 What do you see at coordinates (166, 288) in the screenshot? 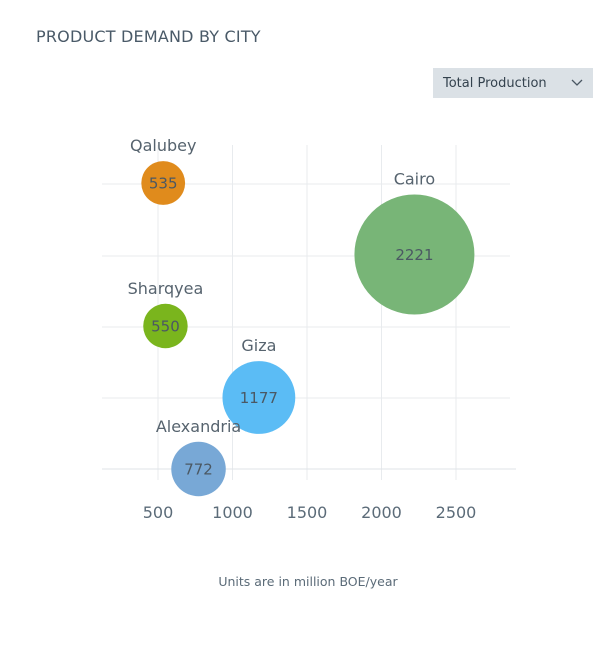
I see `bubble-city-label: Sharqyea` at bounding box center [166, 288].